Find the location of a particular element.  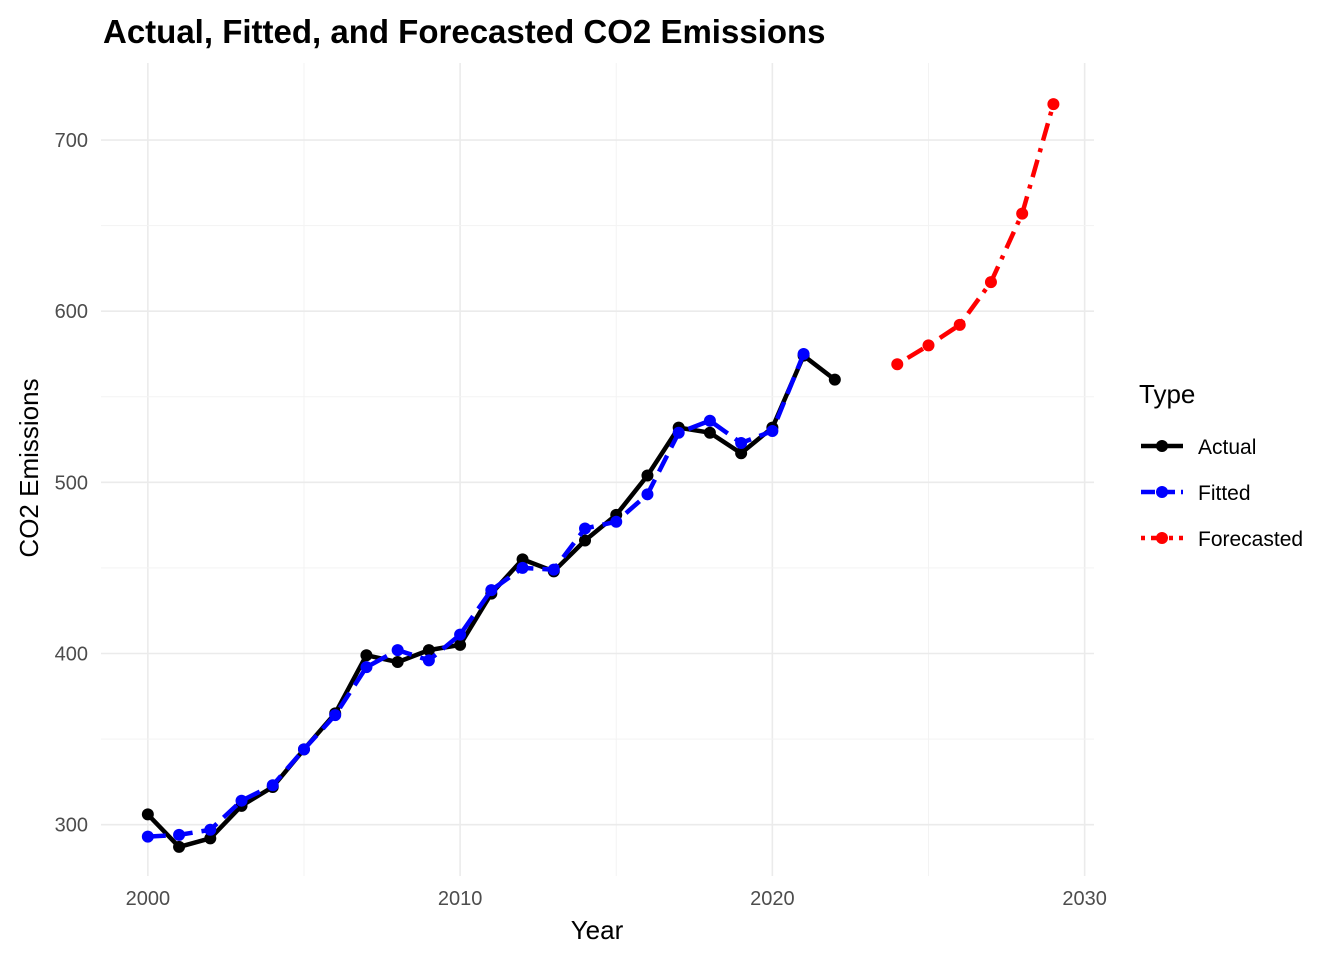

forecasted-legend-label: Forecasted is located at coordinates (1250, 539).